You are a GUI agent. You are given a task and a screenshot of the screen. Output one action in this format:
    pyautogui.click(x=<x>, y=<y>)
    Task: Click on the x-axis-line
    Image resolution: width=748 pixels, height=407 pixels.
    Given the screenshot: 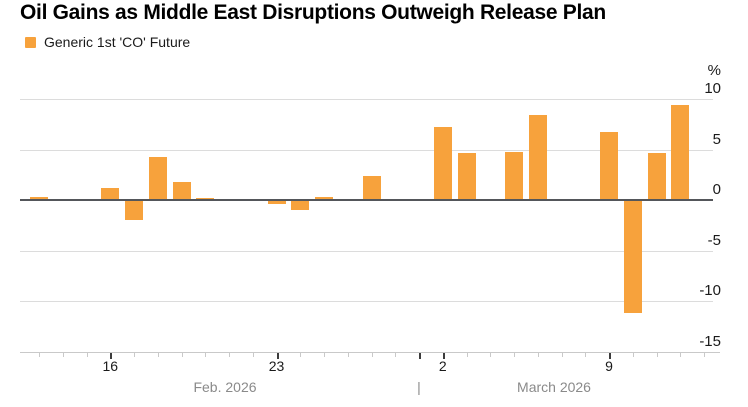 What is the action you would take?
    pyautogui.click(x=370, y=352)
    